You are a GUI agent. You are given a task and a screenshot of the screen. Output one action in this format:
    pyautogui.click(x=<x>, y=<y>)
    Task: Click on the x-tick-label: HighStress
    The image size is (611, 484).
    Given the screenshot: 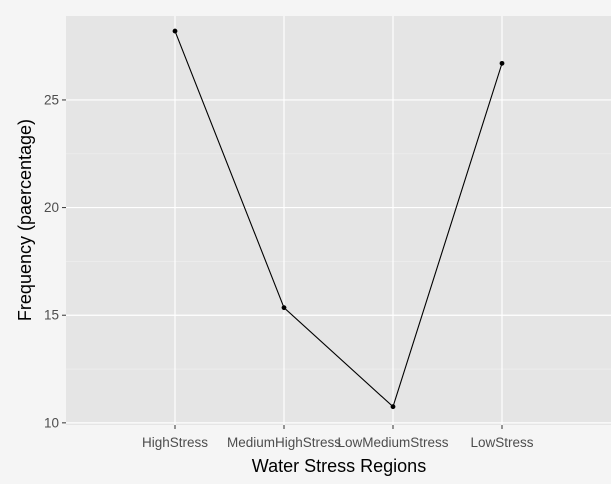 What is the action you would take?
    pyautogui.click(x=175, y=442)
    